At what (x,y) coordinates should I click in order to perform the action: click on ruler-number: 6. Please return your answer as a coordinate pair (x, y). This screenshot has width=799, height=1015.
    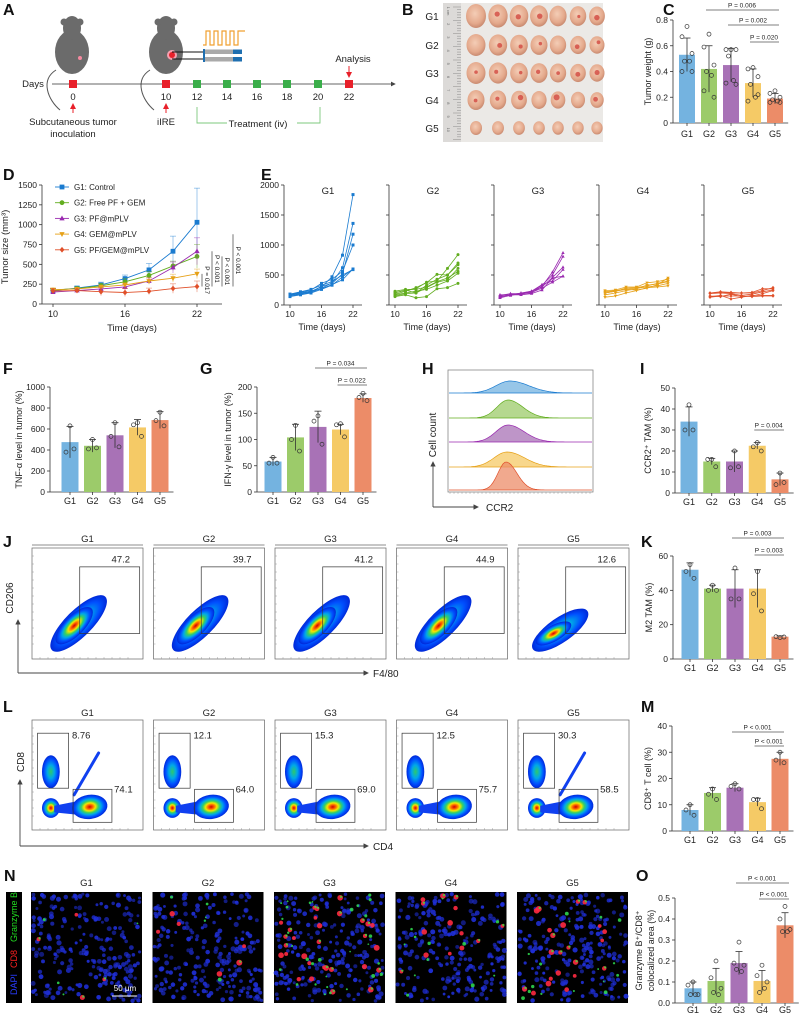
    Looking at the image, I should click on (448, 77).